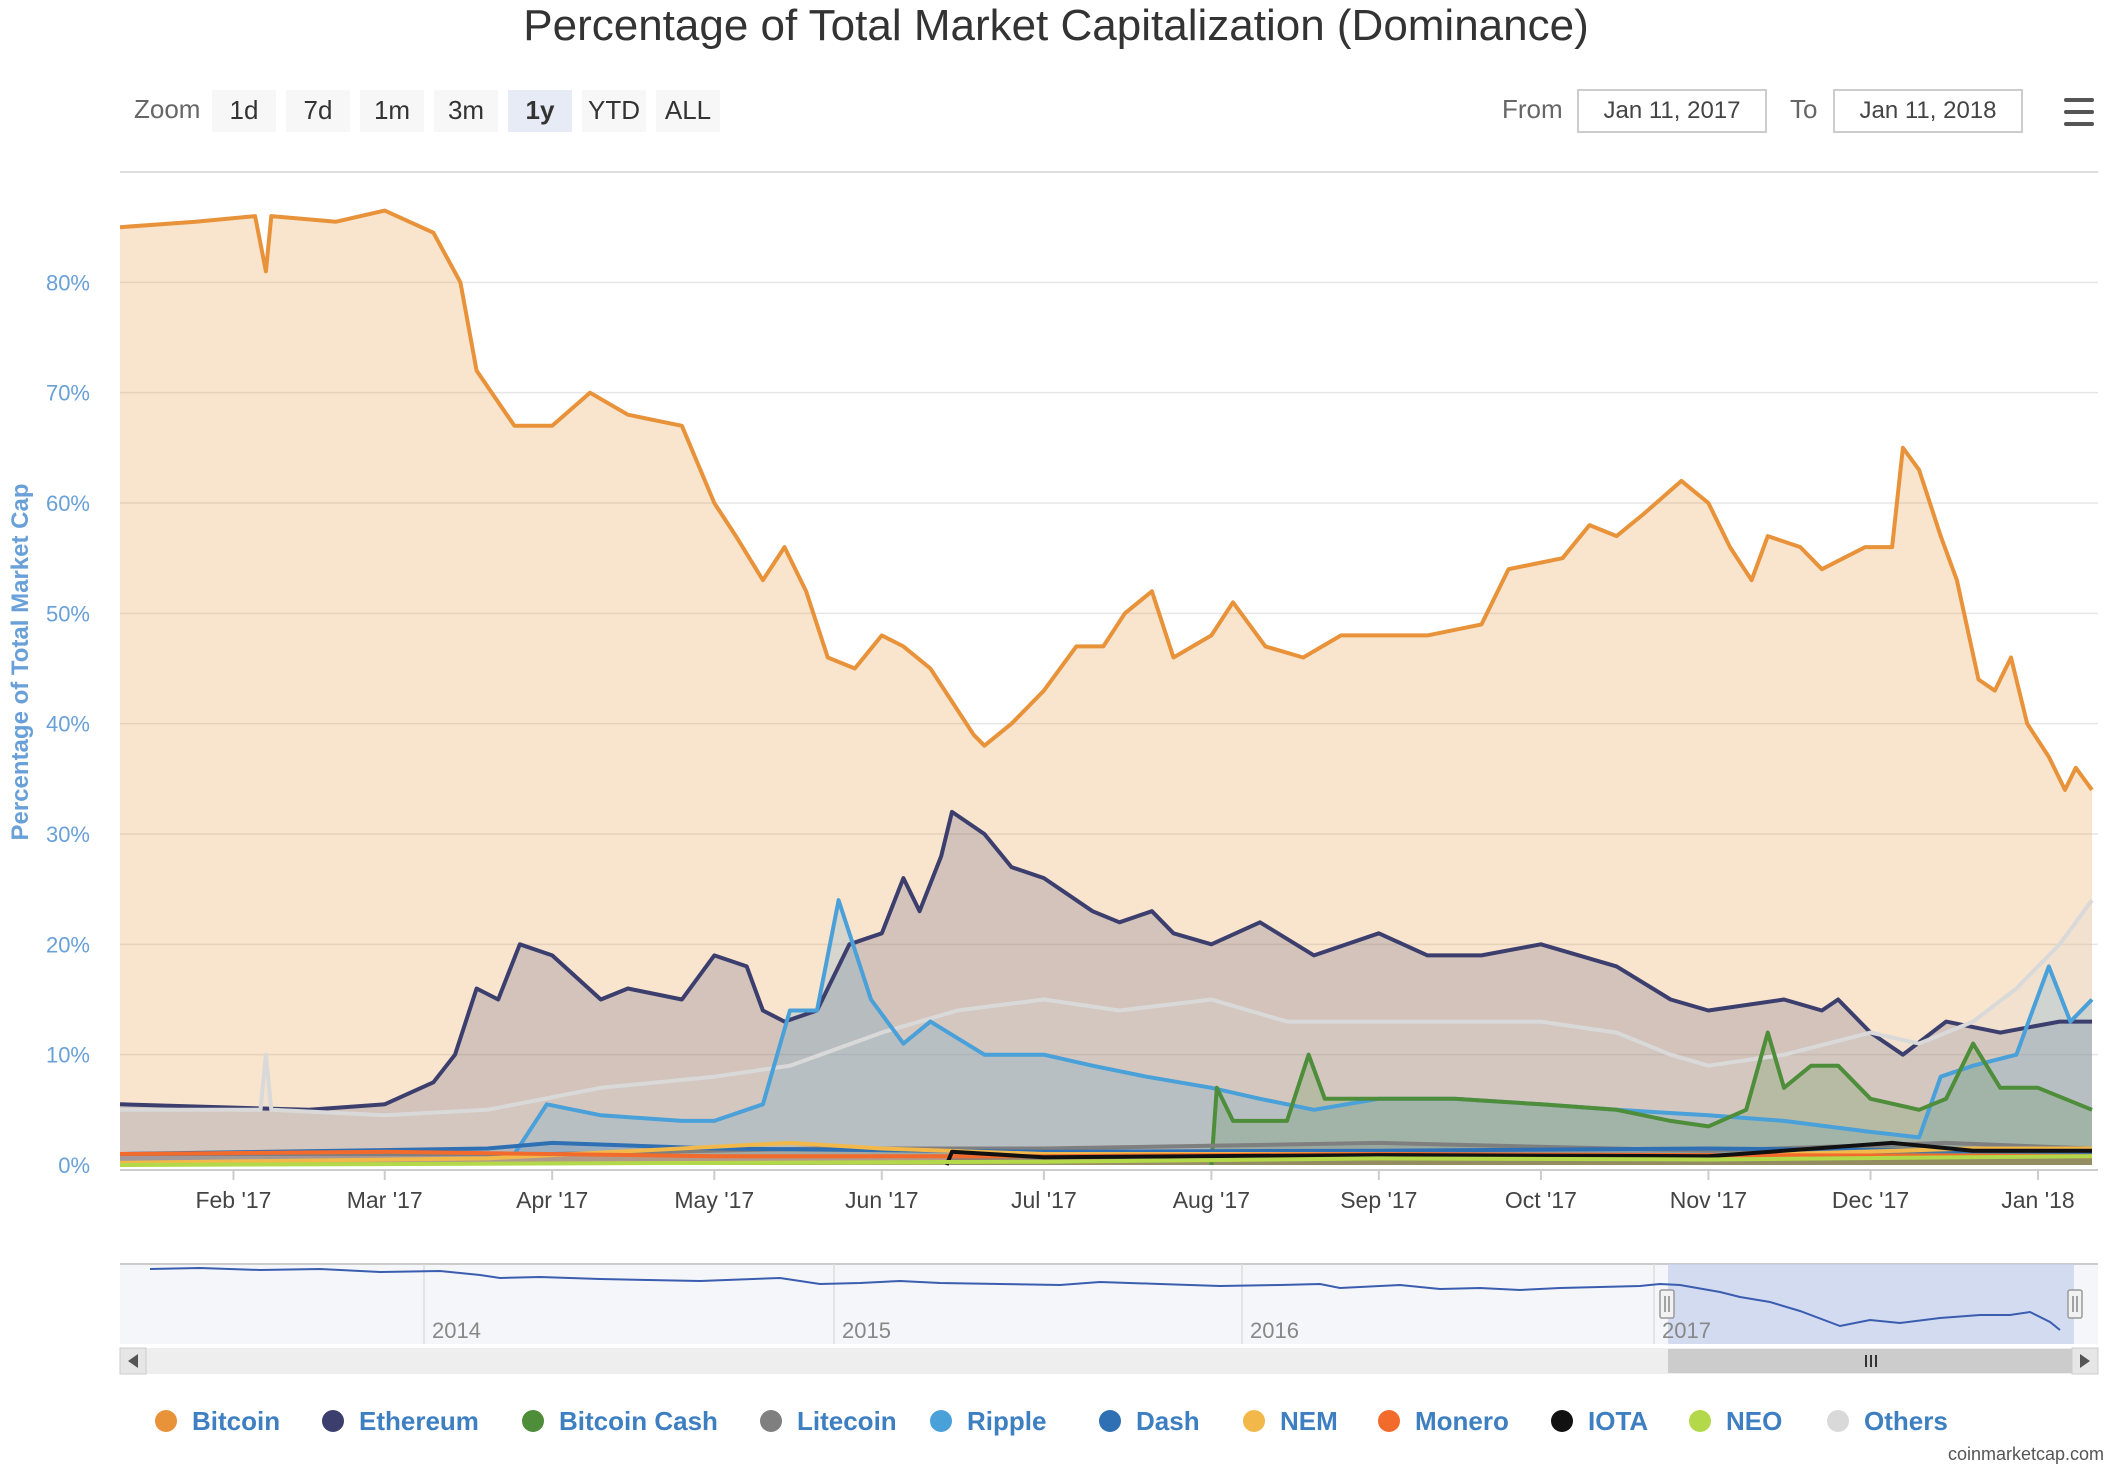 This screenshot has height=1468, width=2112. What do you see at coordinates (1168, 1421) in the screenshot?
I see `legend-label: Dash` at bounding box center [1168, 1421].